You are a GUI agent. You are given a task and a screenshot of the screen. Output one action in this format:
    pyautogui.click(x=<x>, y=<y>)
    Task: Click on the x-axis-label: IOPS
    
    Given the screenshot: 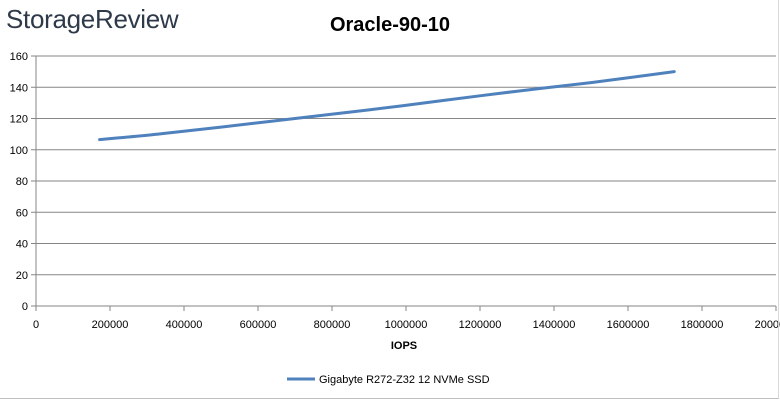 What is the action you would take?
    pyautogui.click(x=404, y=346)
    